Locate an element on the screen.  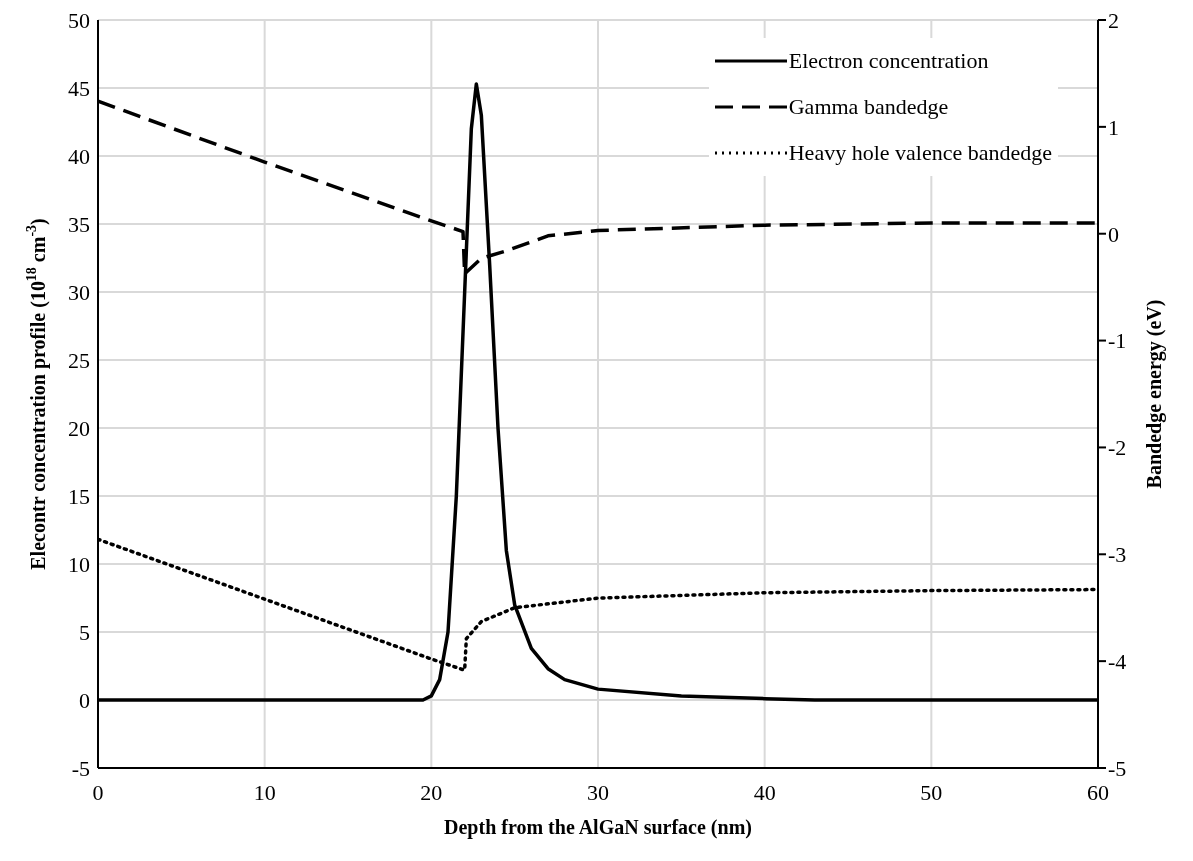
y2-tick-label: 0 is located at coordinates (1113, 234).